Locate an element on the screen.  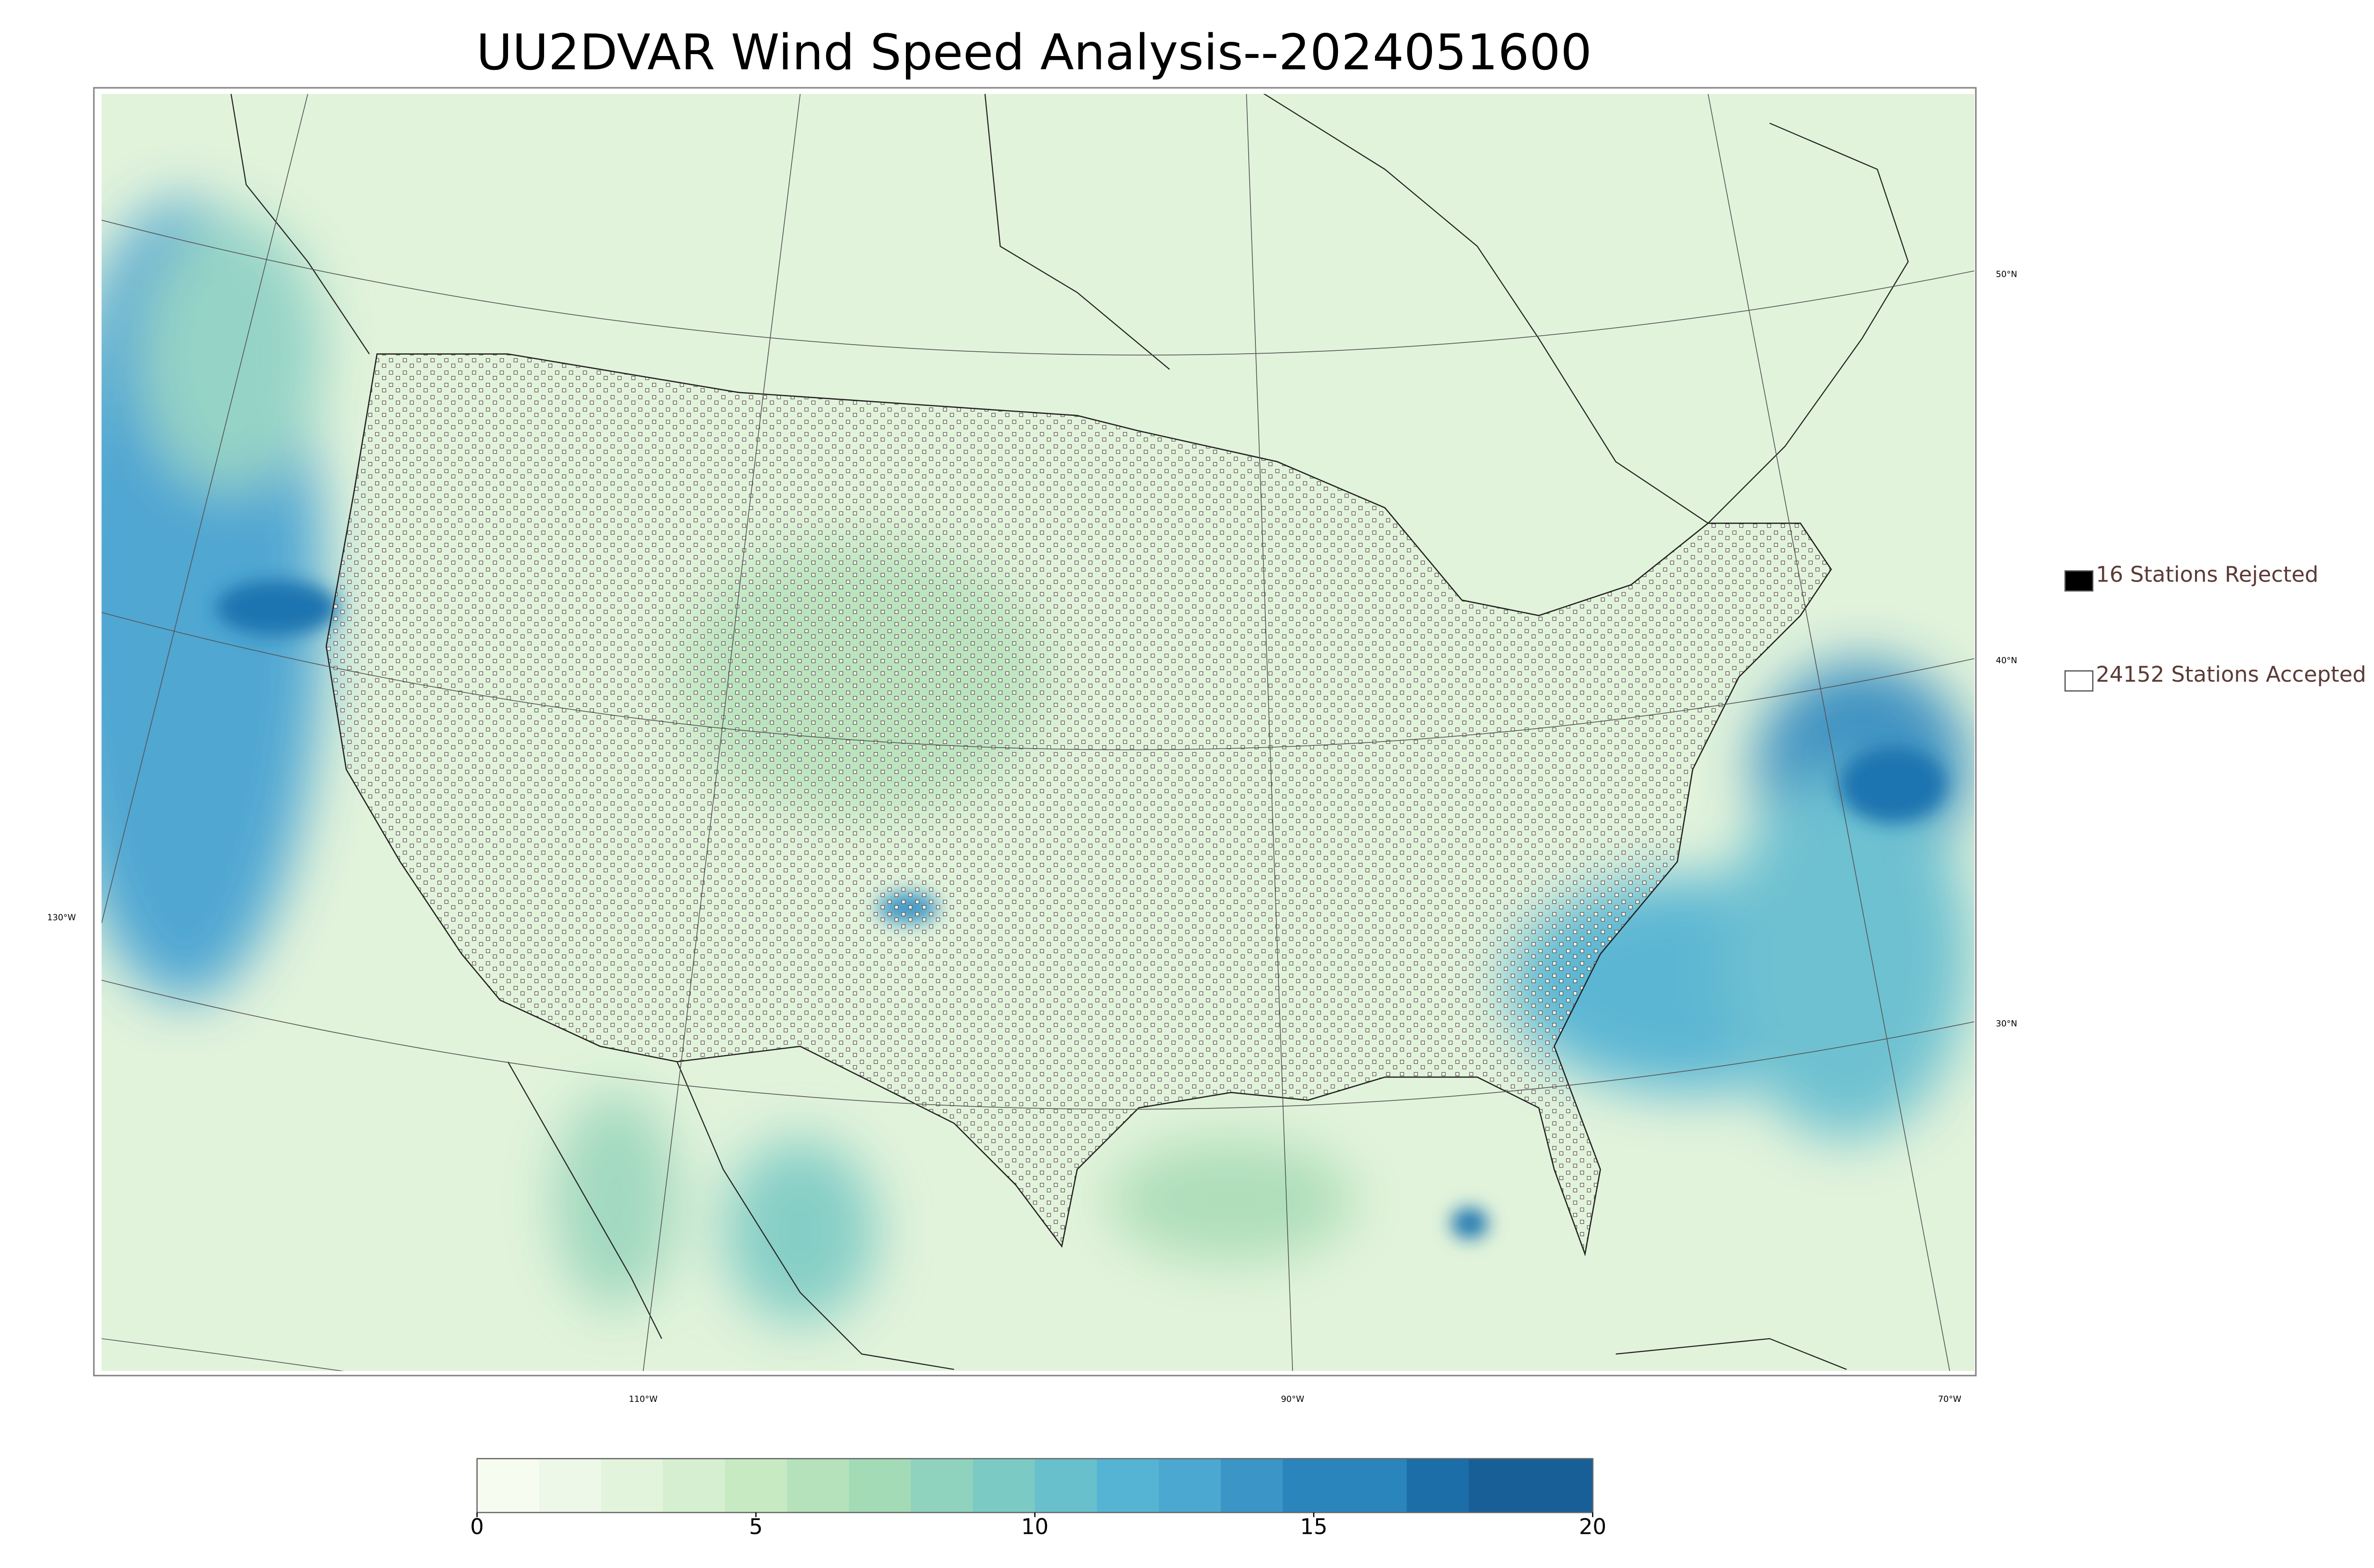
lon-label: 130°W is located at coordinates (61, 917).